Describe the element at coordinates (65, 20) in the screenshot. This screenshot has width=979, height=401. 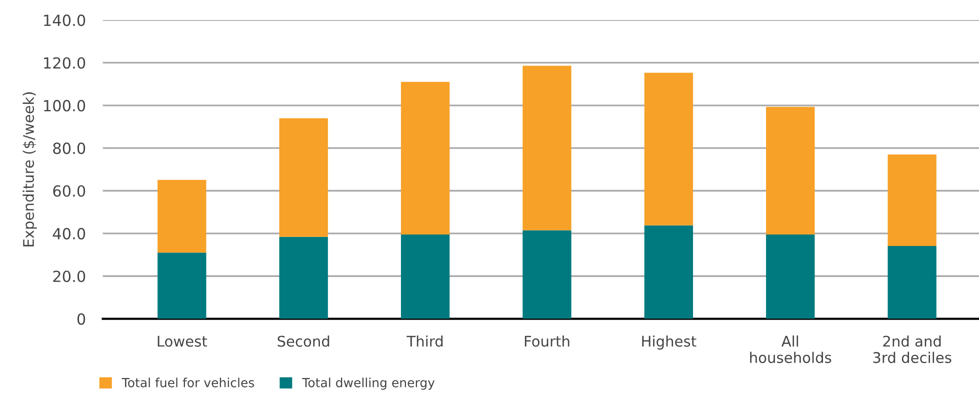
I see `y-tick-label: 140.0` at that location.